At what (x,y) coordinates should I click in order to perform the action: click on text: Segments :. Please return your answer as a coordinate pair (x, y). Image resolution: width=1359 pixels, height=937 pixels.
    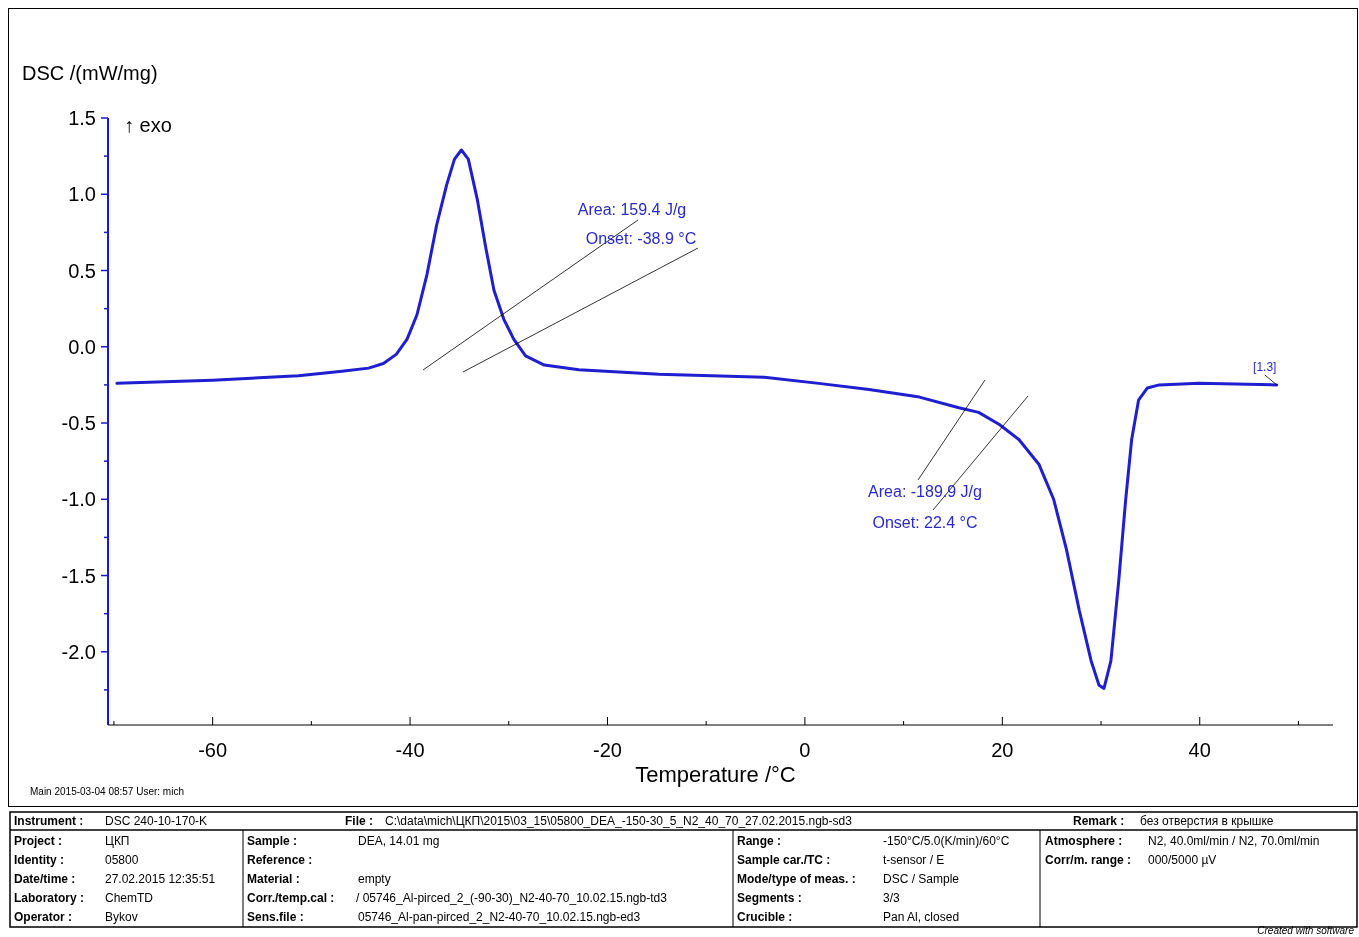
    Looking at the image, I should click on (769, 898).